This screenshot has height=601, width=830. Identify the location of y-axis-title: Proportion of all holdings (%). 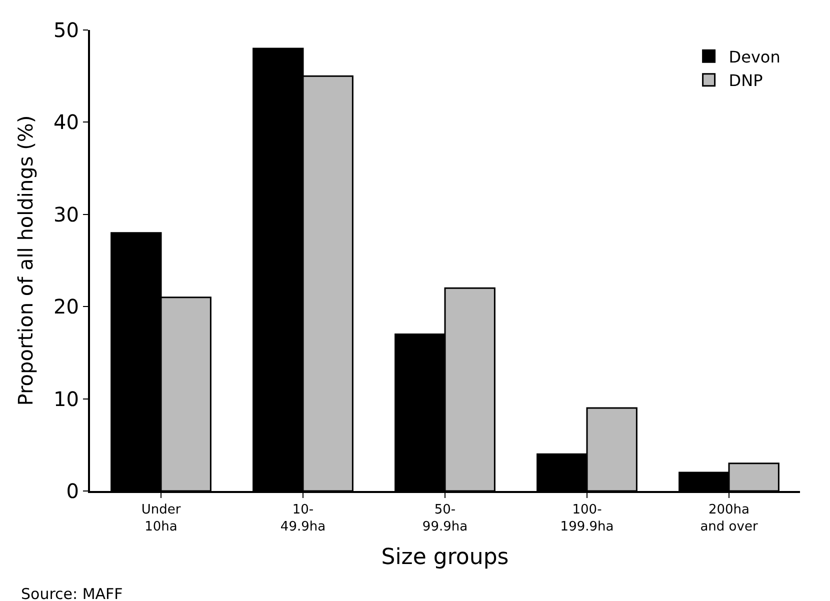
(26, 260).